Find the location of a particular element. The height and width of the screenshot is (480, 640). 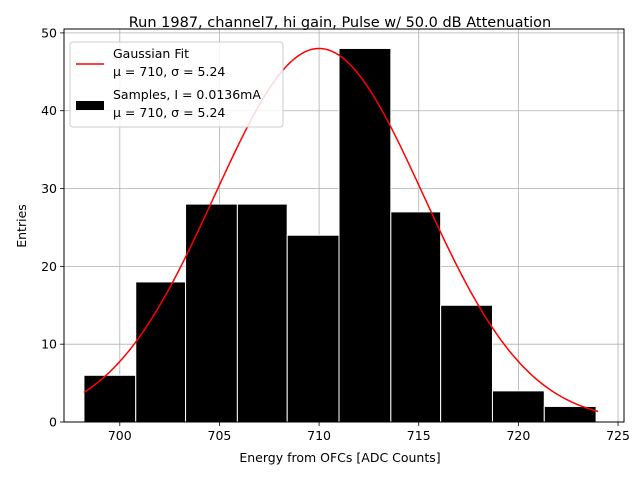

x-tick-label: 720 is located at coordinates (518, 435).